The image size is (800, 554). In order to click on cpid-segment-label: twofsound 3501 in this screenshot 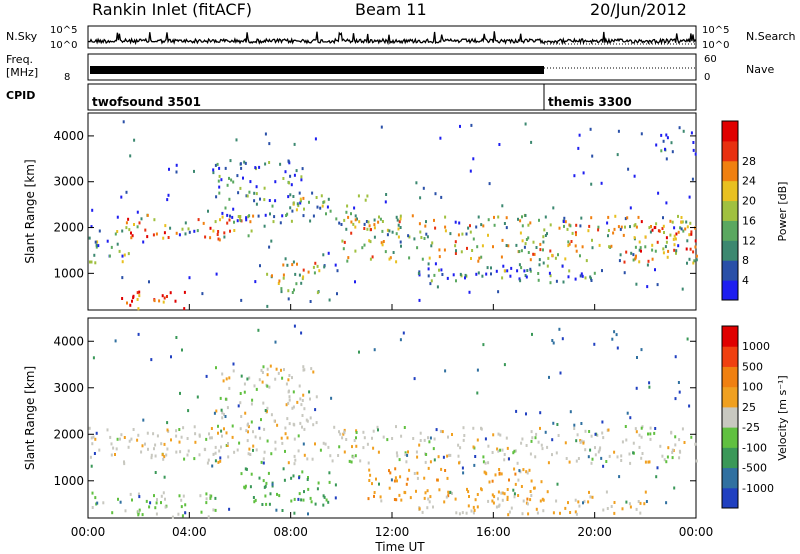, I will do `click(146, 102)`.